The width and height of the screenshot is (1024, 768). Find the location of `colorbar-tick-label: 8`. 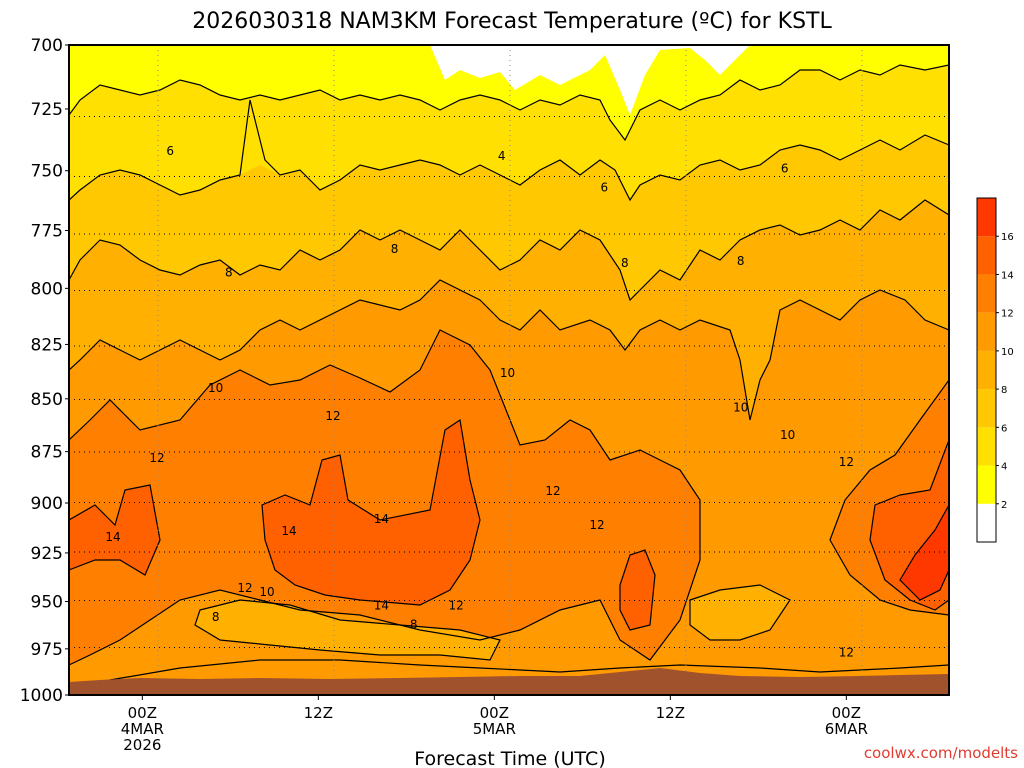

colorbar-tick-label: 8 is located at coordinates (1004, 390).